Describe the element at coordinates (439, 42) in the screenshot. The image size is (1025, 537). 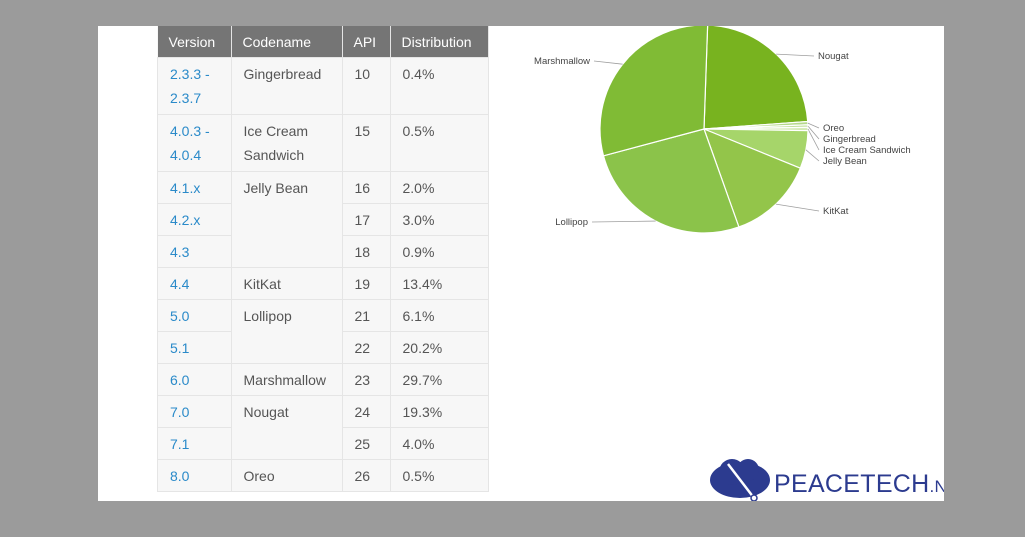
I see `header-distribution: Distribution` at that location.